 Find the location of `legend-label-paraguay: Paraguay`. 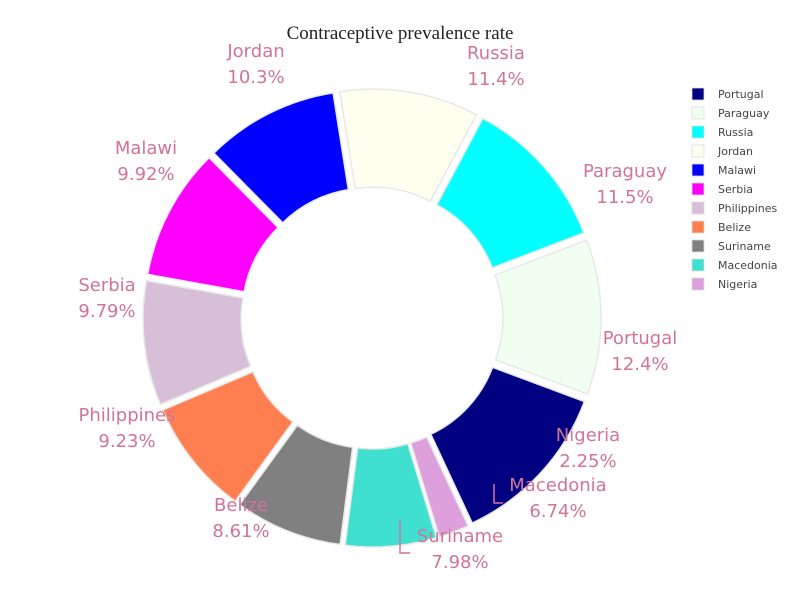

legend-label-paraguay: Paraguay is located at coordinates (744, 113).